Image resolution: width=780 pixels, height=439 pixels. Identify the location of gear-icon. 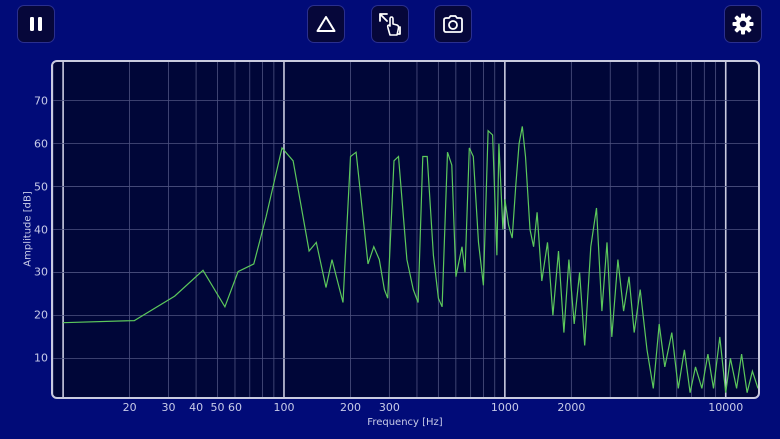
(743, 24).